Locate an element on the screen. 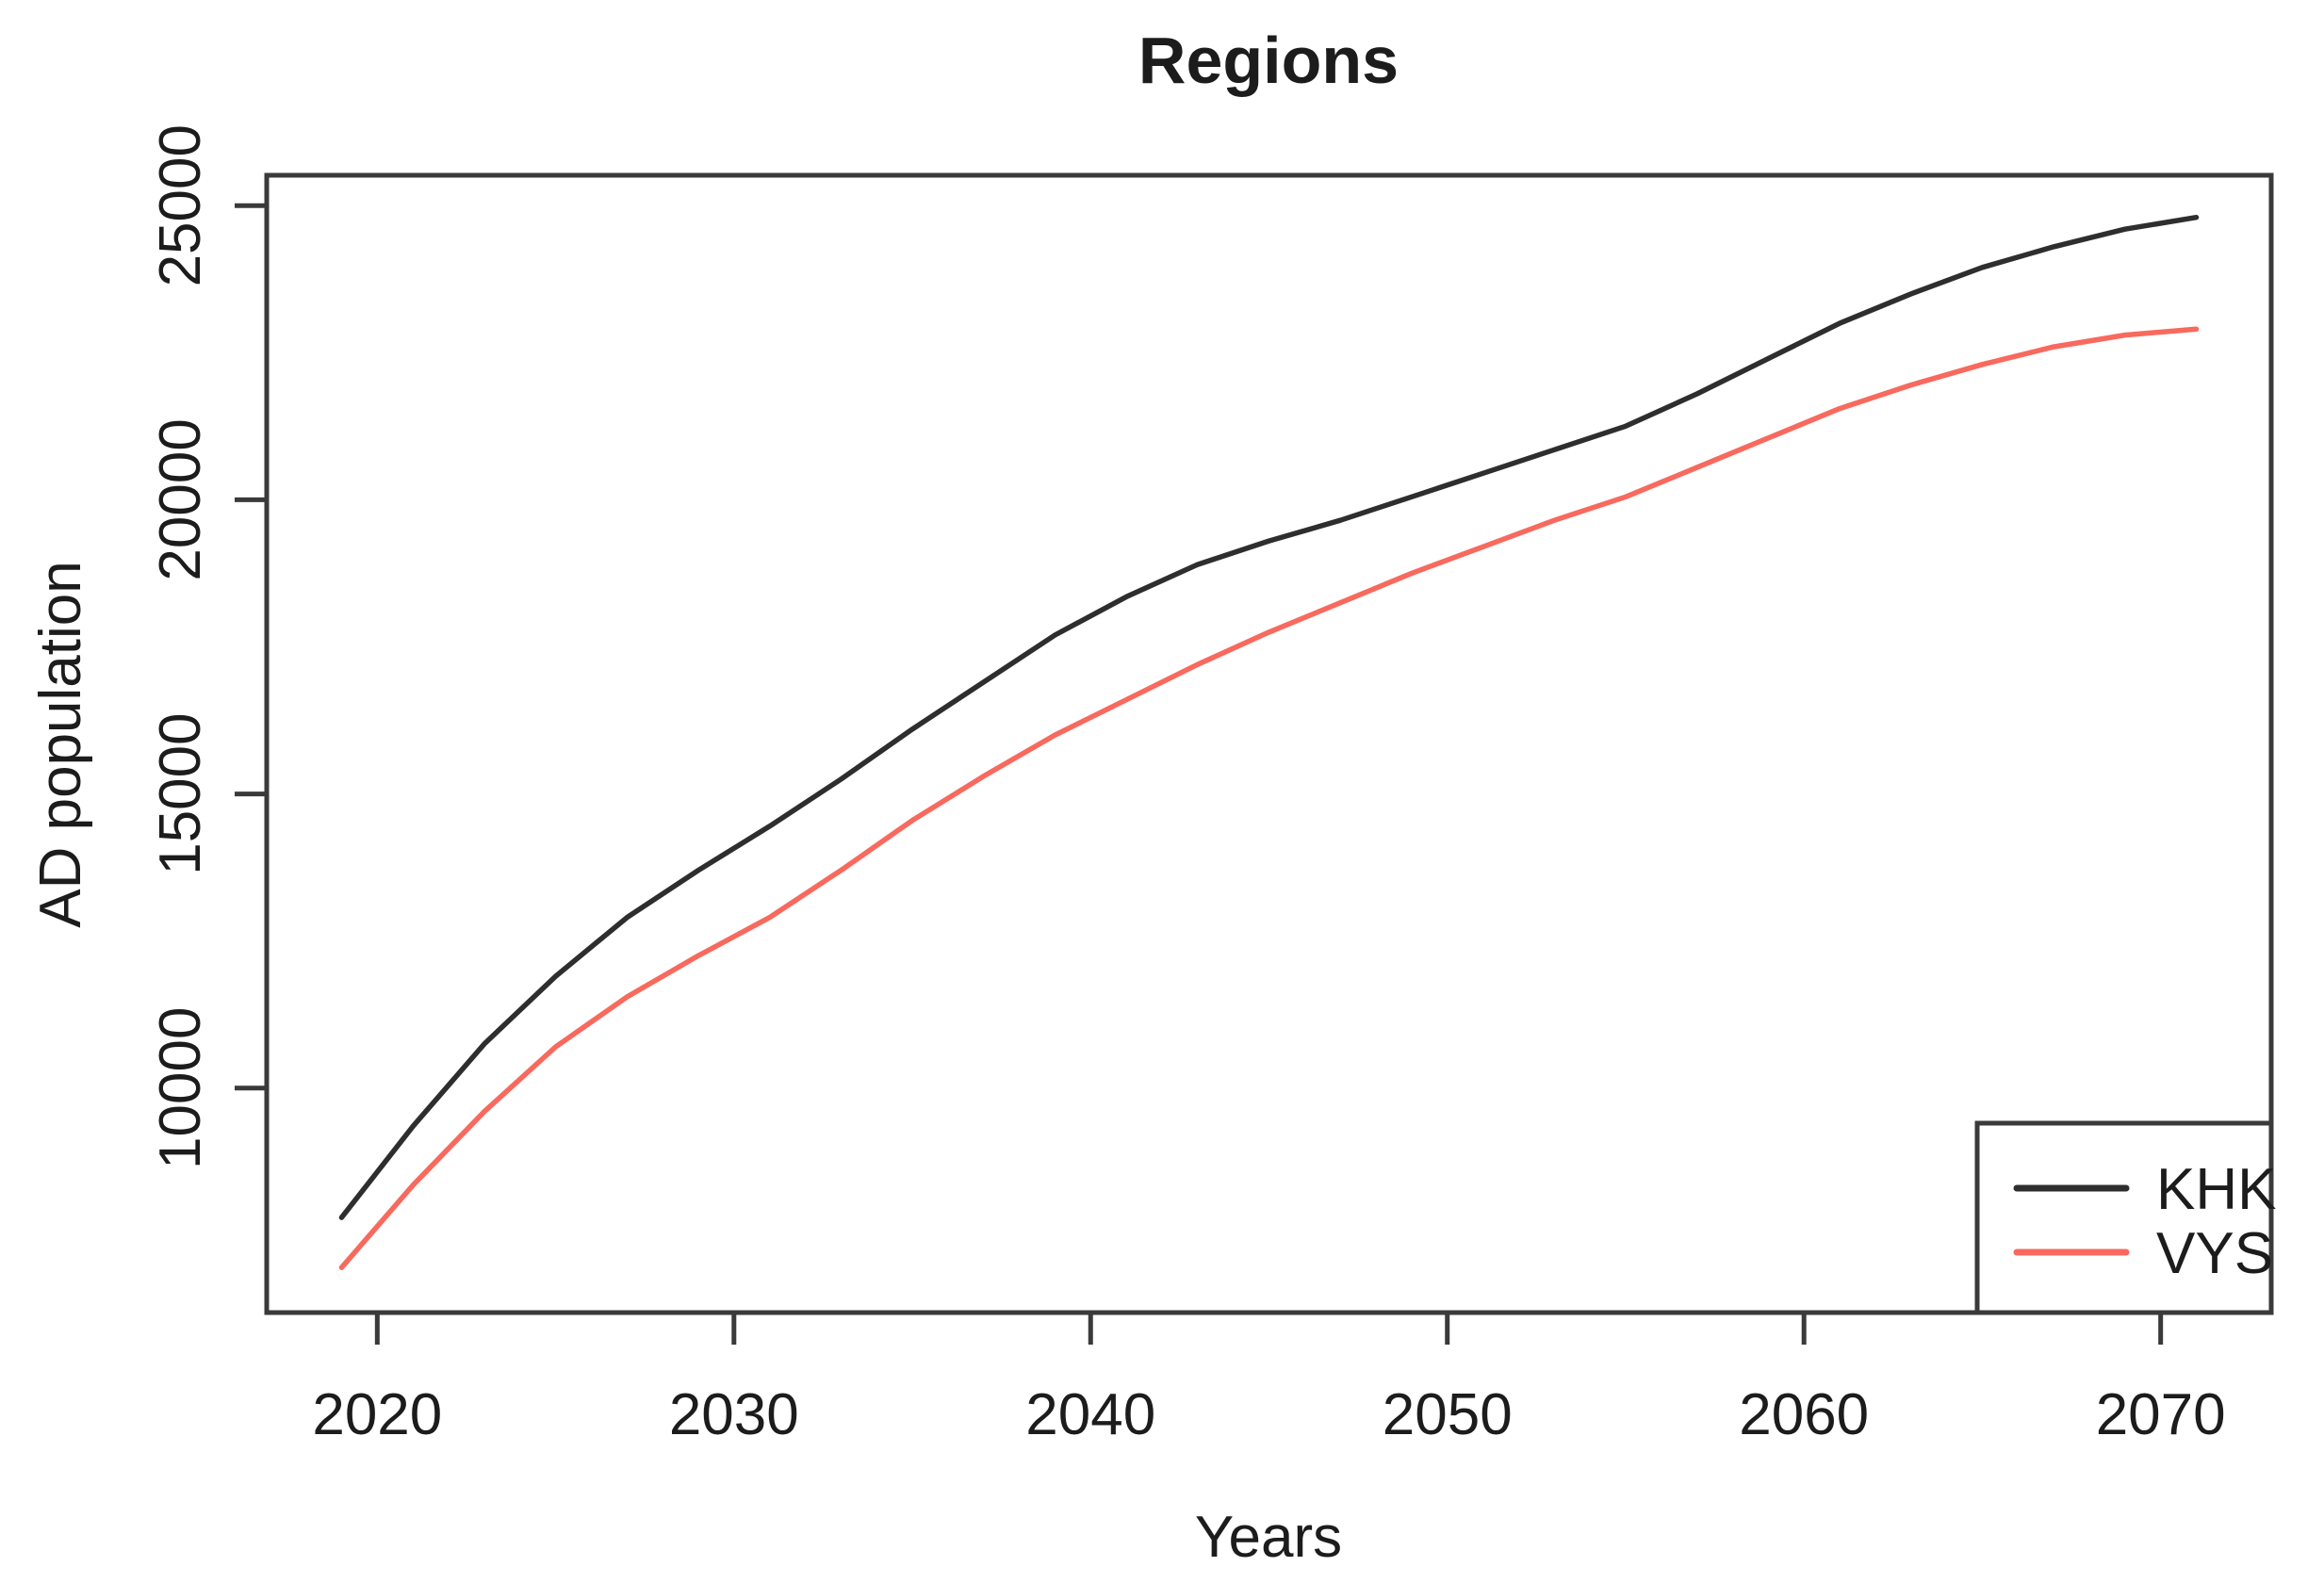  chart-title: Regions is located at coordinates (1268, 60).